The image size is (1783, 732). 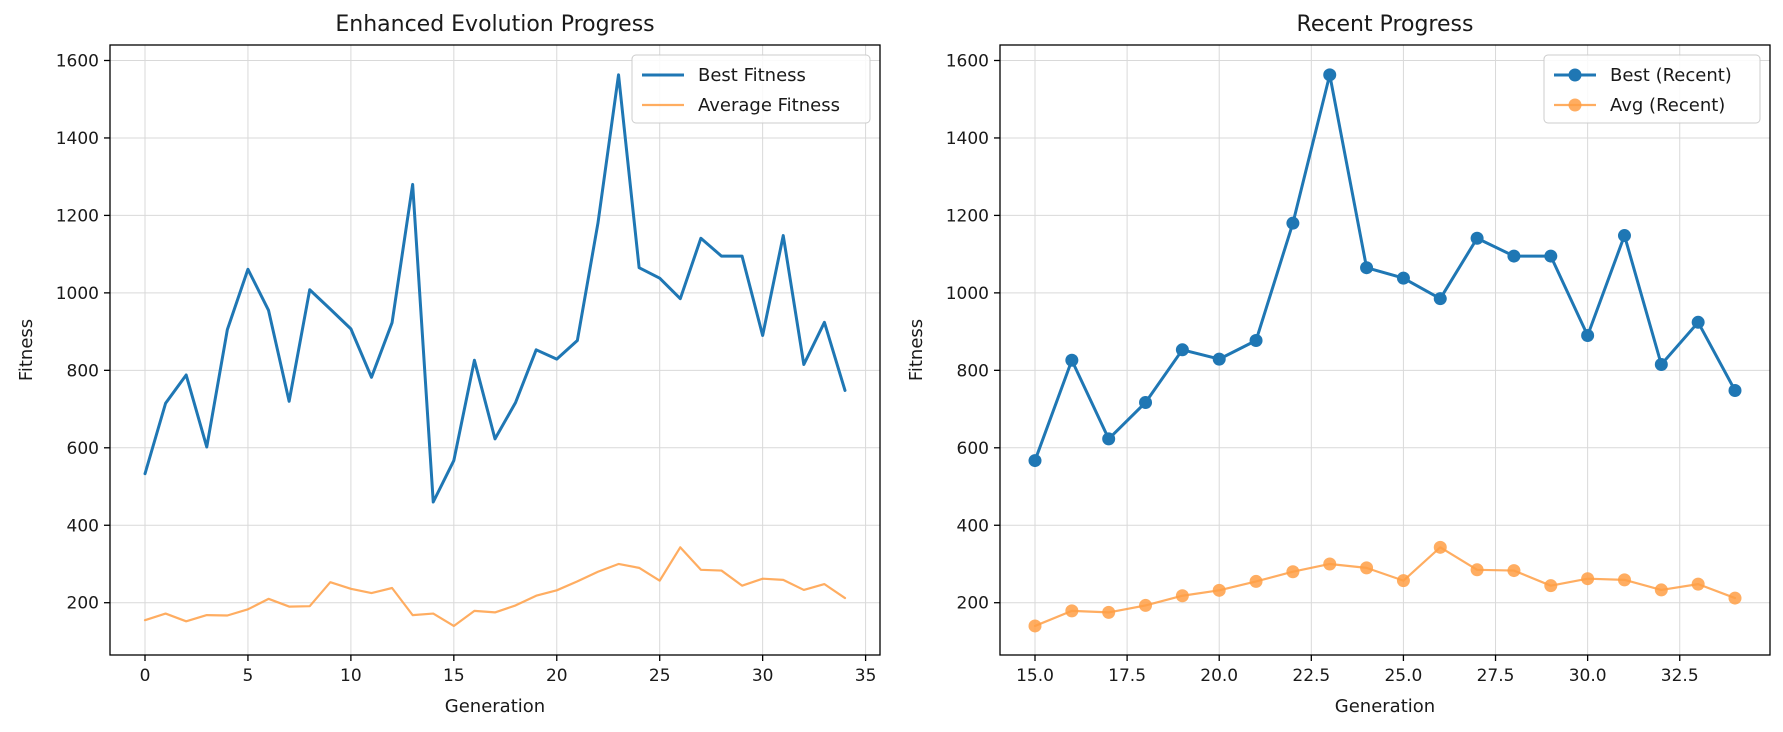 What do you see at coordinates (1403, 676) in the screenshot?
I see `x-tick-label: 25.0` at bounding box center [1403, 676].